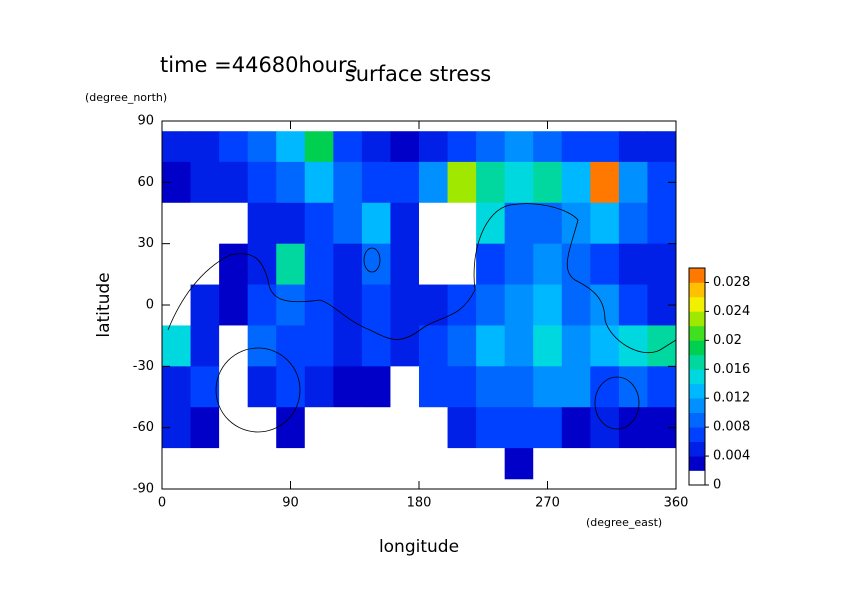  Describe the element at coordinates (731, 282) in the screenshot. I see `colorbar-tick-label: 0.028` at that location.